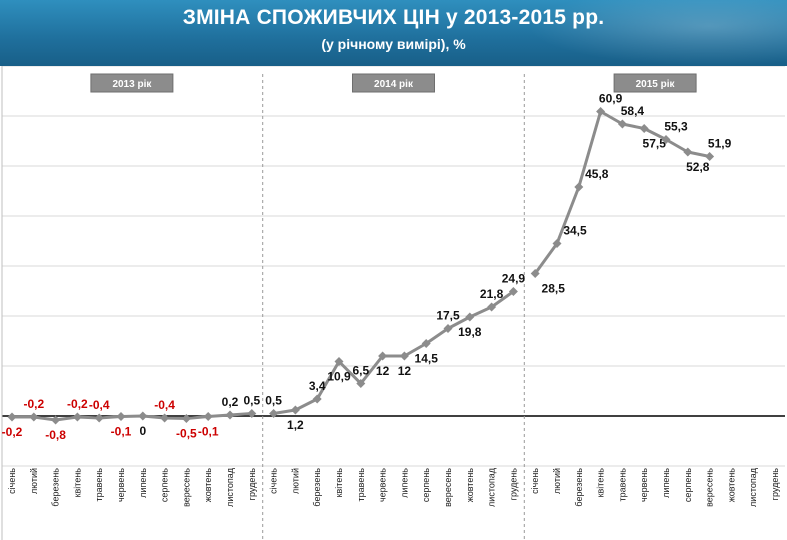 This screenshot has width=787, height=540. What do you see at coordinates (143, 483) in the screenshot?
I see `month-tick-label: липень` at bounding box center [143, 483].